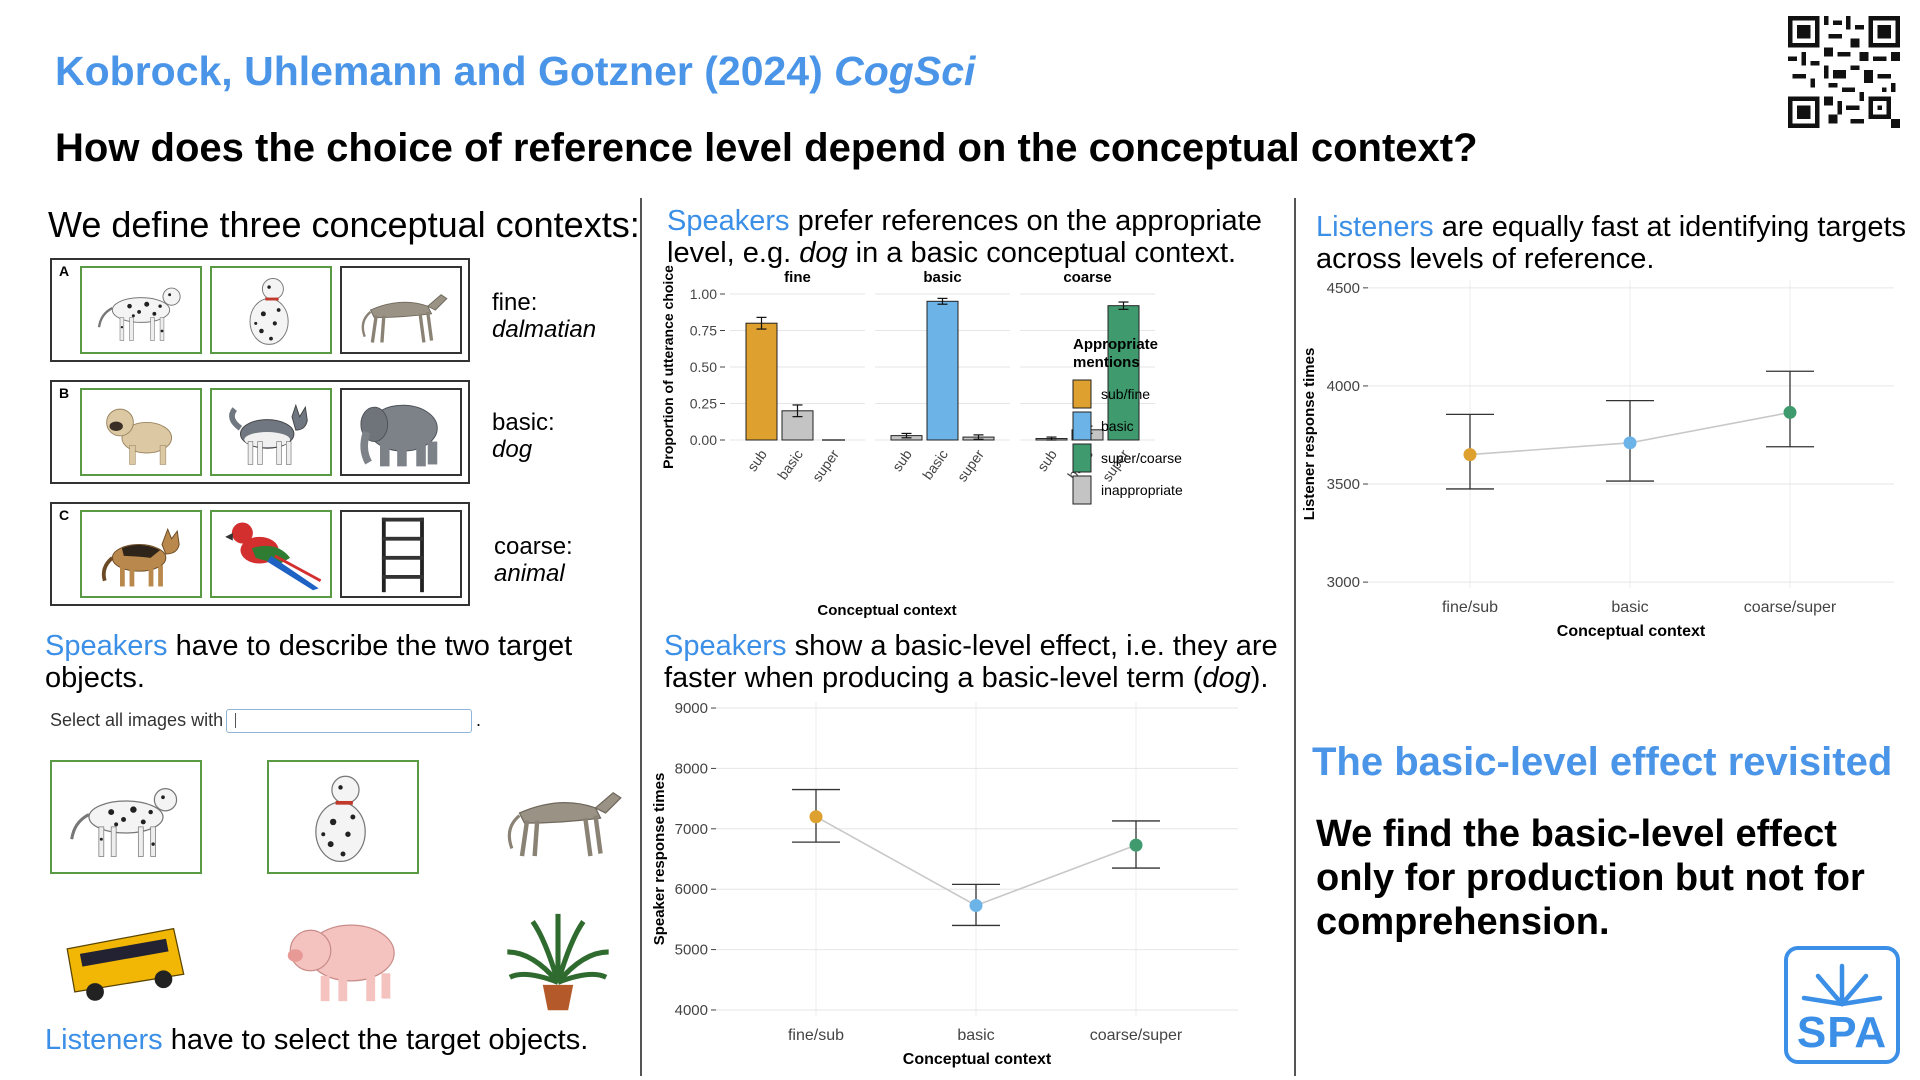 This screenshot has width=1920, height=1080. Describe the element at coordinates (346, 953) in the screenshot. I see `grid-pig` at that location.